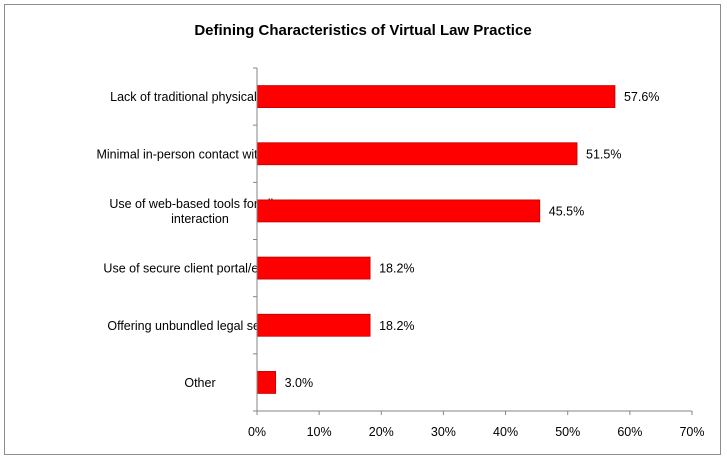 This screenshot has width=727, height=461. I want to click on category-label: Minimal in-person contact with clients, so click(199, 154).